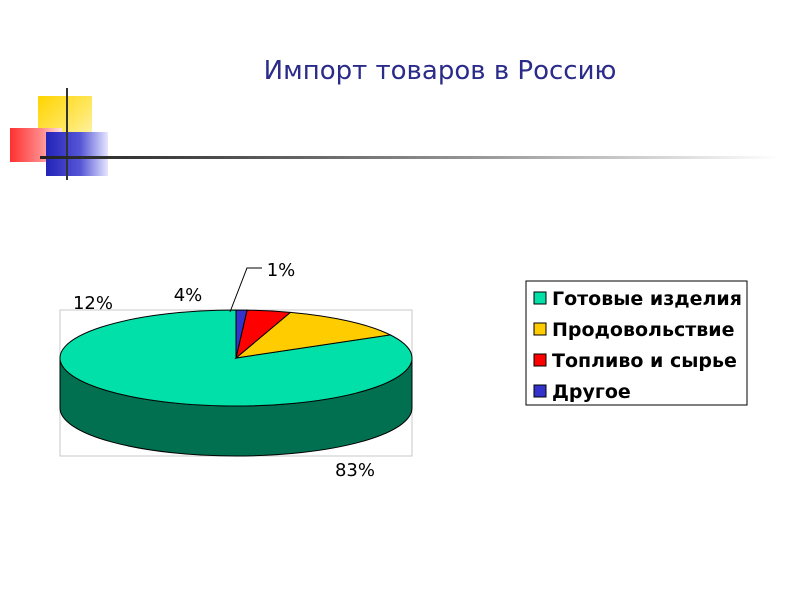  I want to click on decor-horizontal-line, so click(410, 157).